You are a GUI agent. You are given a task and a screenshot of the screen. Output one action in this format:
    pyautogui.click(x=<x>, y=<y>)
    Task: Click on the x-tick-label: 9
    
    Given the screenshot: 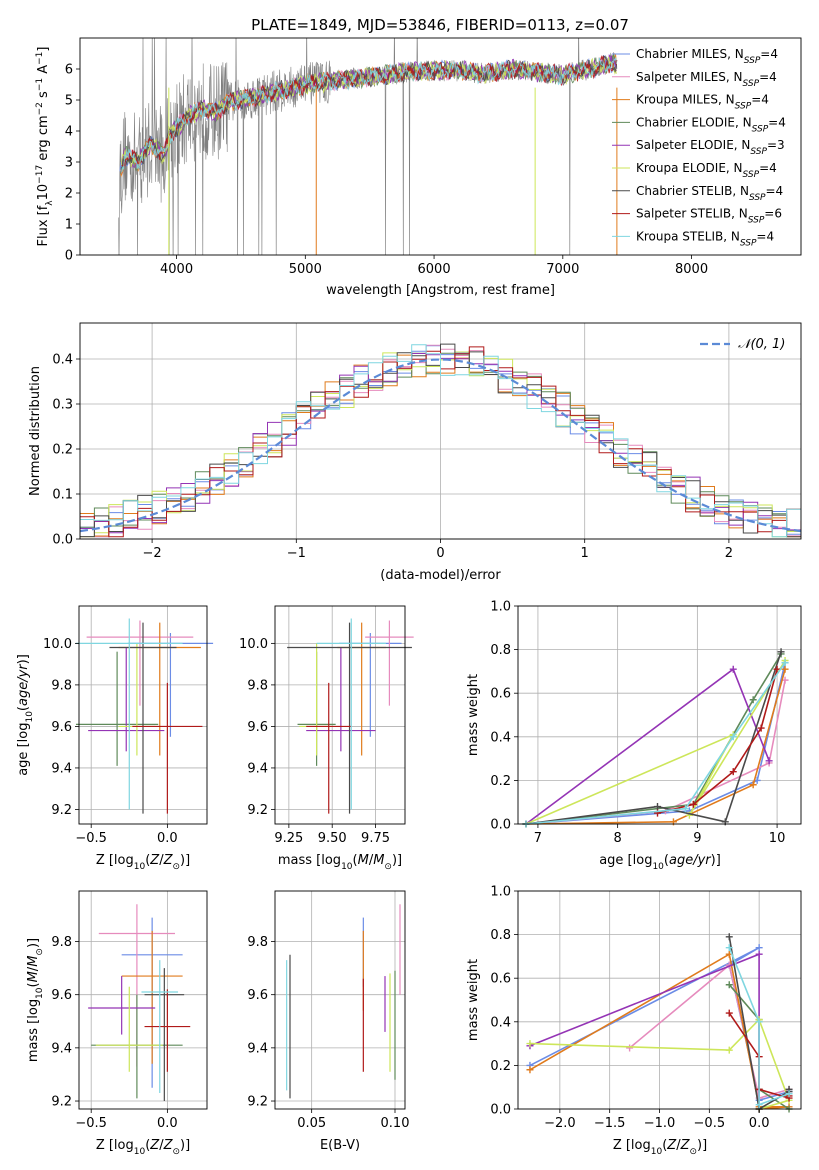 What is the action you would take?
    pyautogui.click(x=697, y=838)
    